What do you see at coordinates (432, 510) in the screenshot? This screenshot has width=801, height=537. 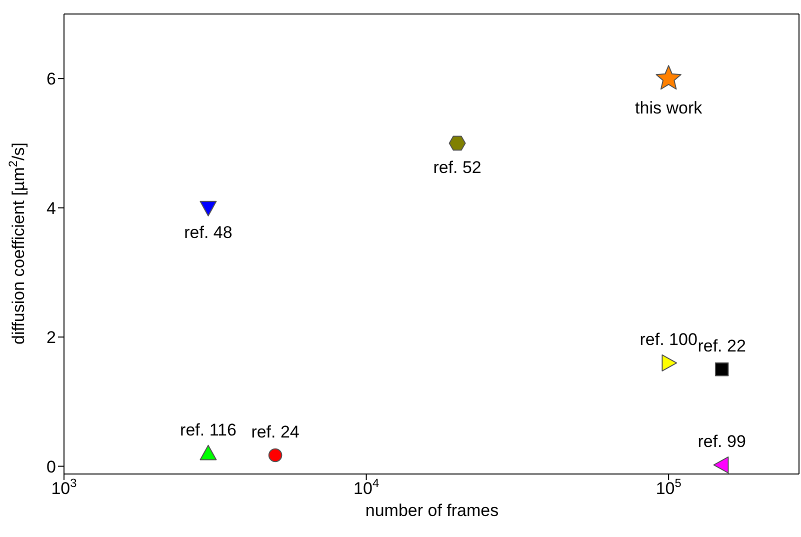 I see `x-axis-title: number of frames` at bounding box center [432, 510].